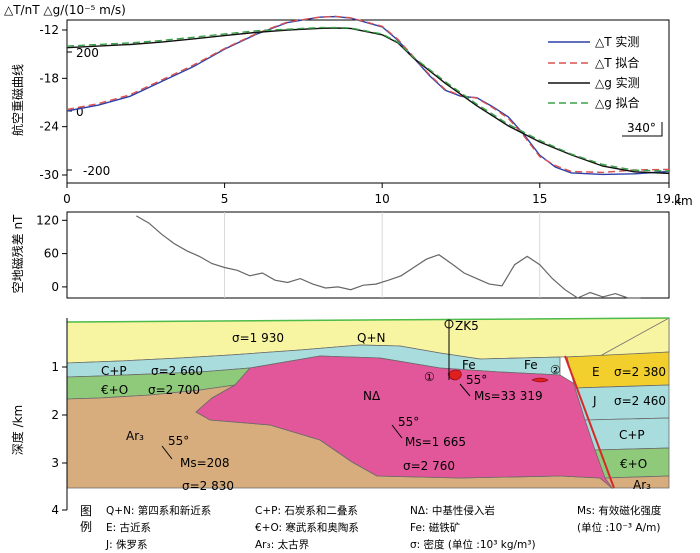  I want to click on top-inner-tick-label: 200, so click(87, 53).